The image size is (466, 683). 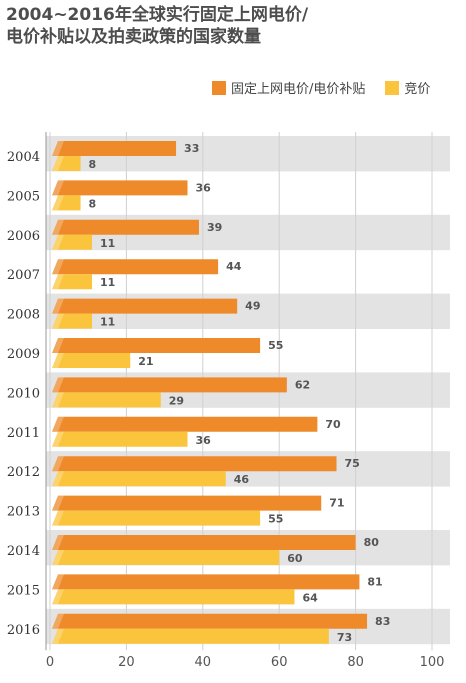 What do you see at coordinates (355, 662) in the screenshot?
I see `x-tick-label-80: 80` at bounding box center [355, 662].